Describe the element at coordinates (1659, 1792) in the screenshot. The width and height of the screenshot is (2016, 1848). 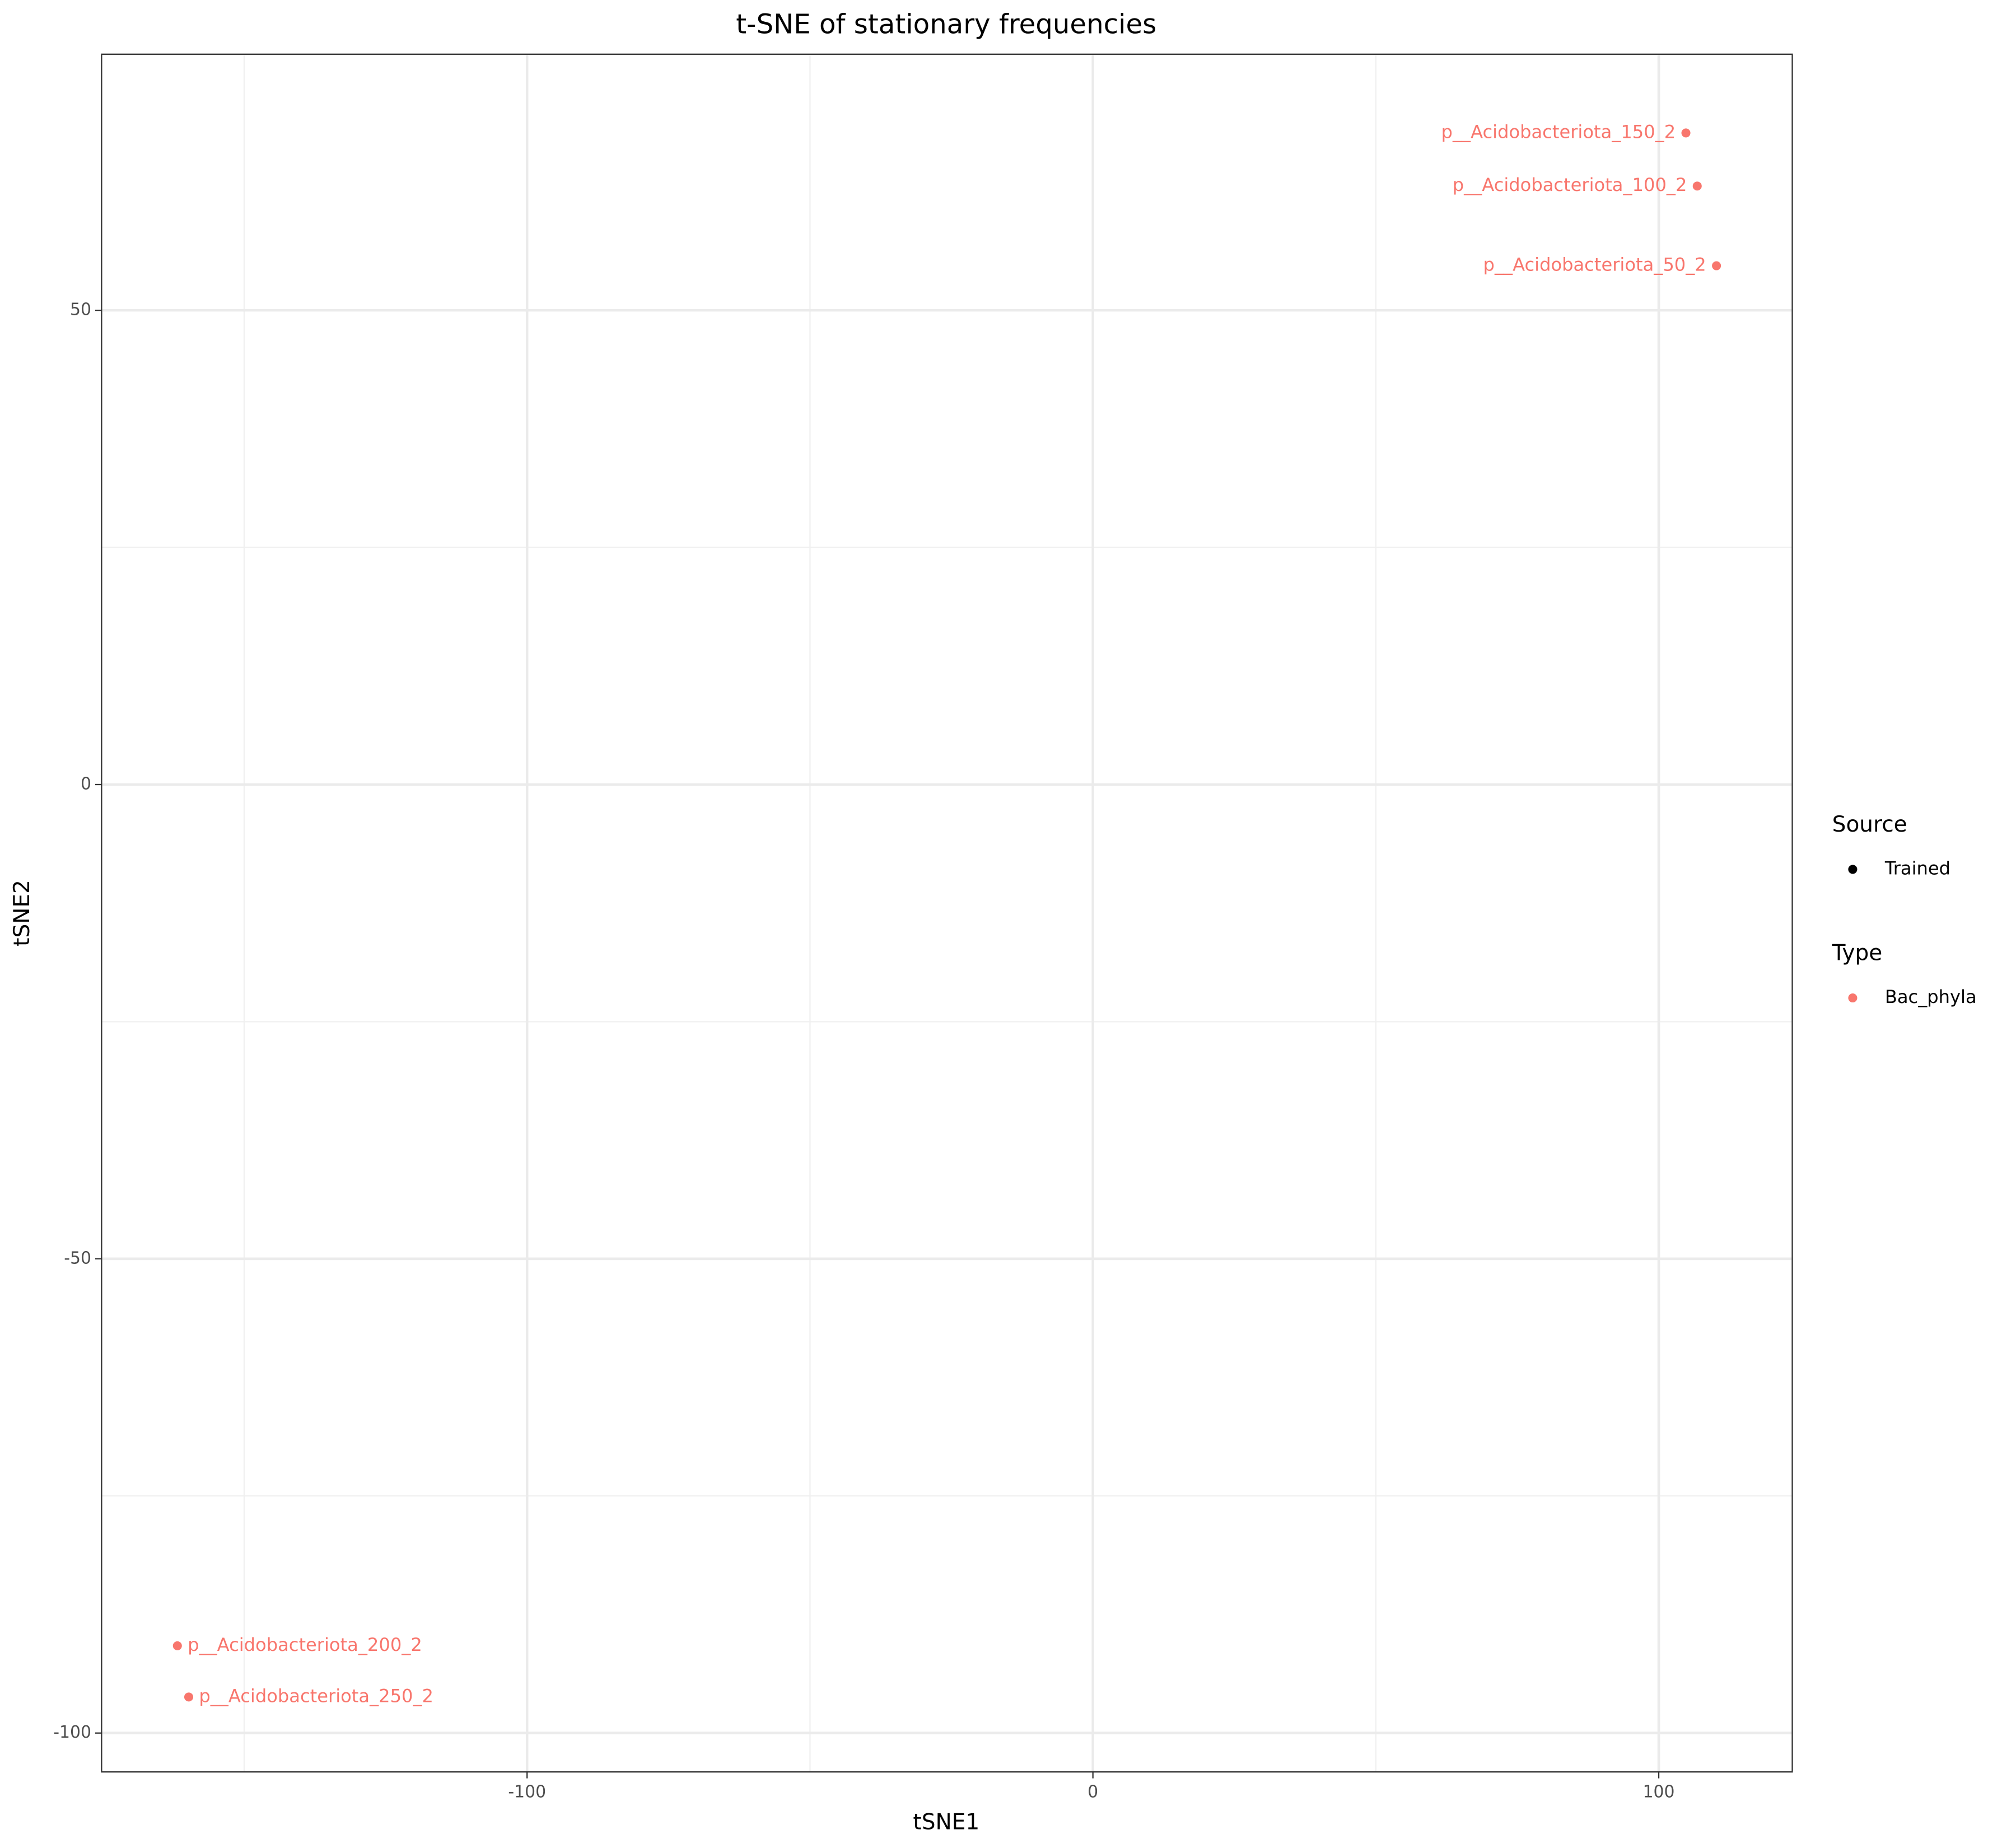
I see `x-tick-label: 100` at that location.